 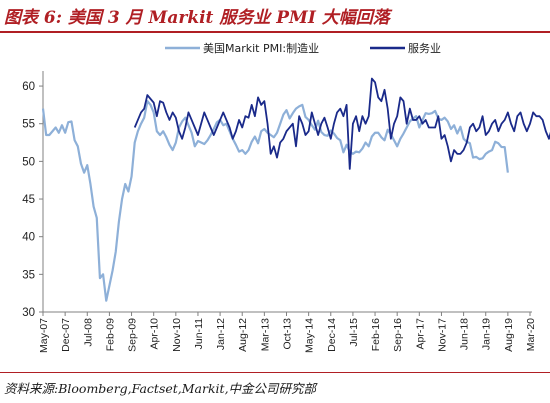 What do you see at coordinates (487, 334) in the screenshot?
I see `x-tick-label: Jan-19` at bounding box center [487, 334].